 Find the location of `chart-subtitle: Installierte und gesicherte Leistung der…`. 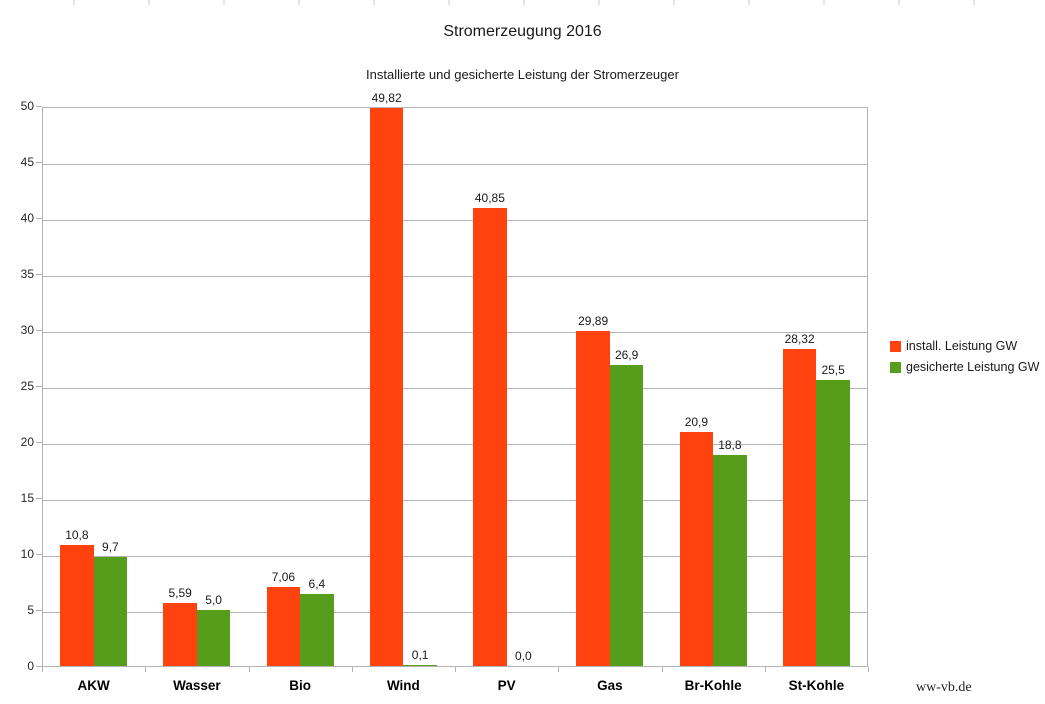

chart-subtitle: Installierte und gesicherte Leistung der… is located at coordinates (522, 74).